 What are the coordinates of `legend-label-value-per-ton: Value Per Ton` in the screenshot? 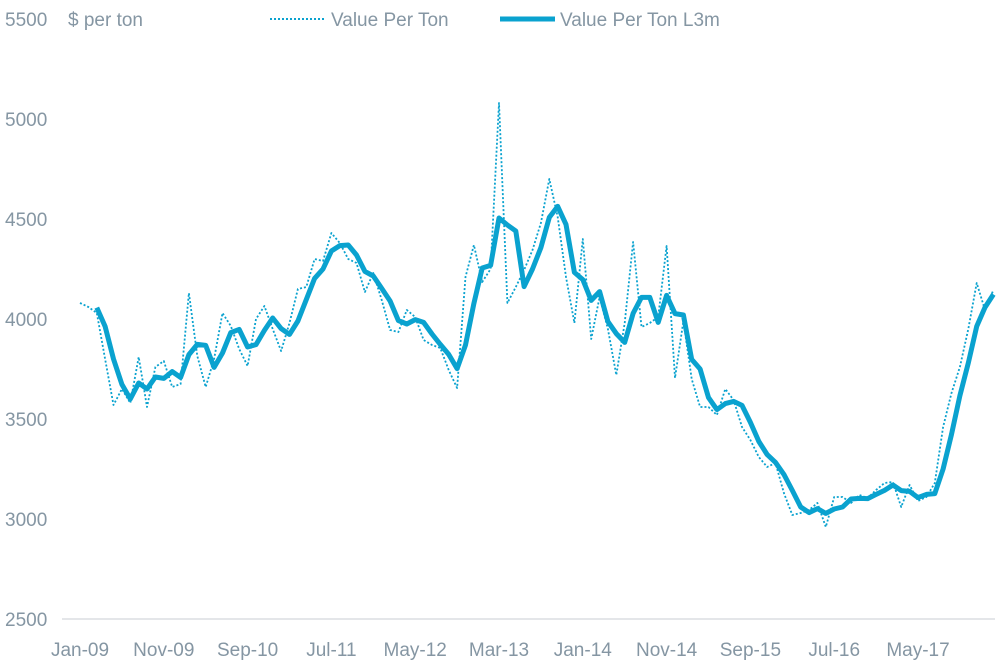 It's located at (390, 20).